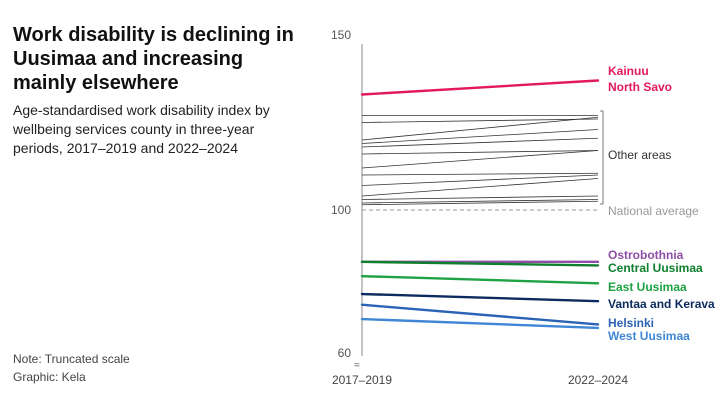 The image size is (720, 405). What do you see at coordinates (357, 365) in the screenshot?
I see `axis-break-icon: ≈` at bounding box center [357, 365].